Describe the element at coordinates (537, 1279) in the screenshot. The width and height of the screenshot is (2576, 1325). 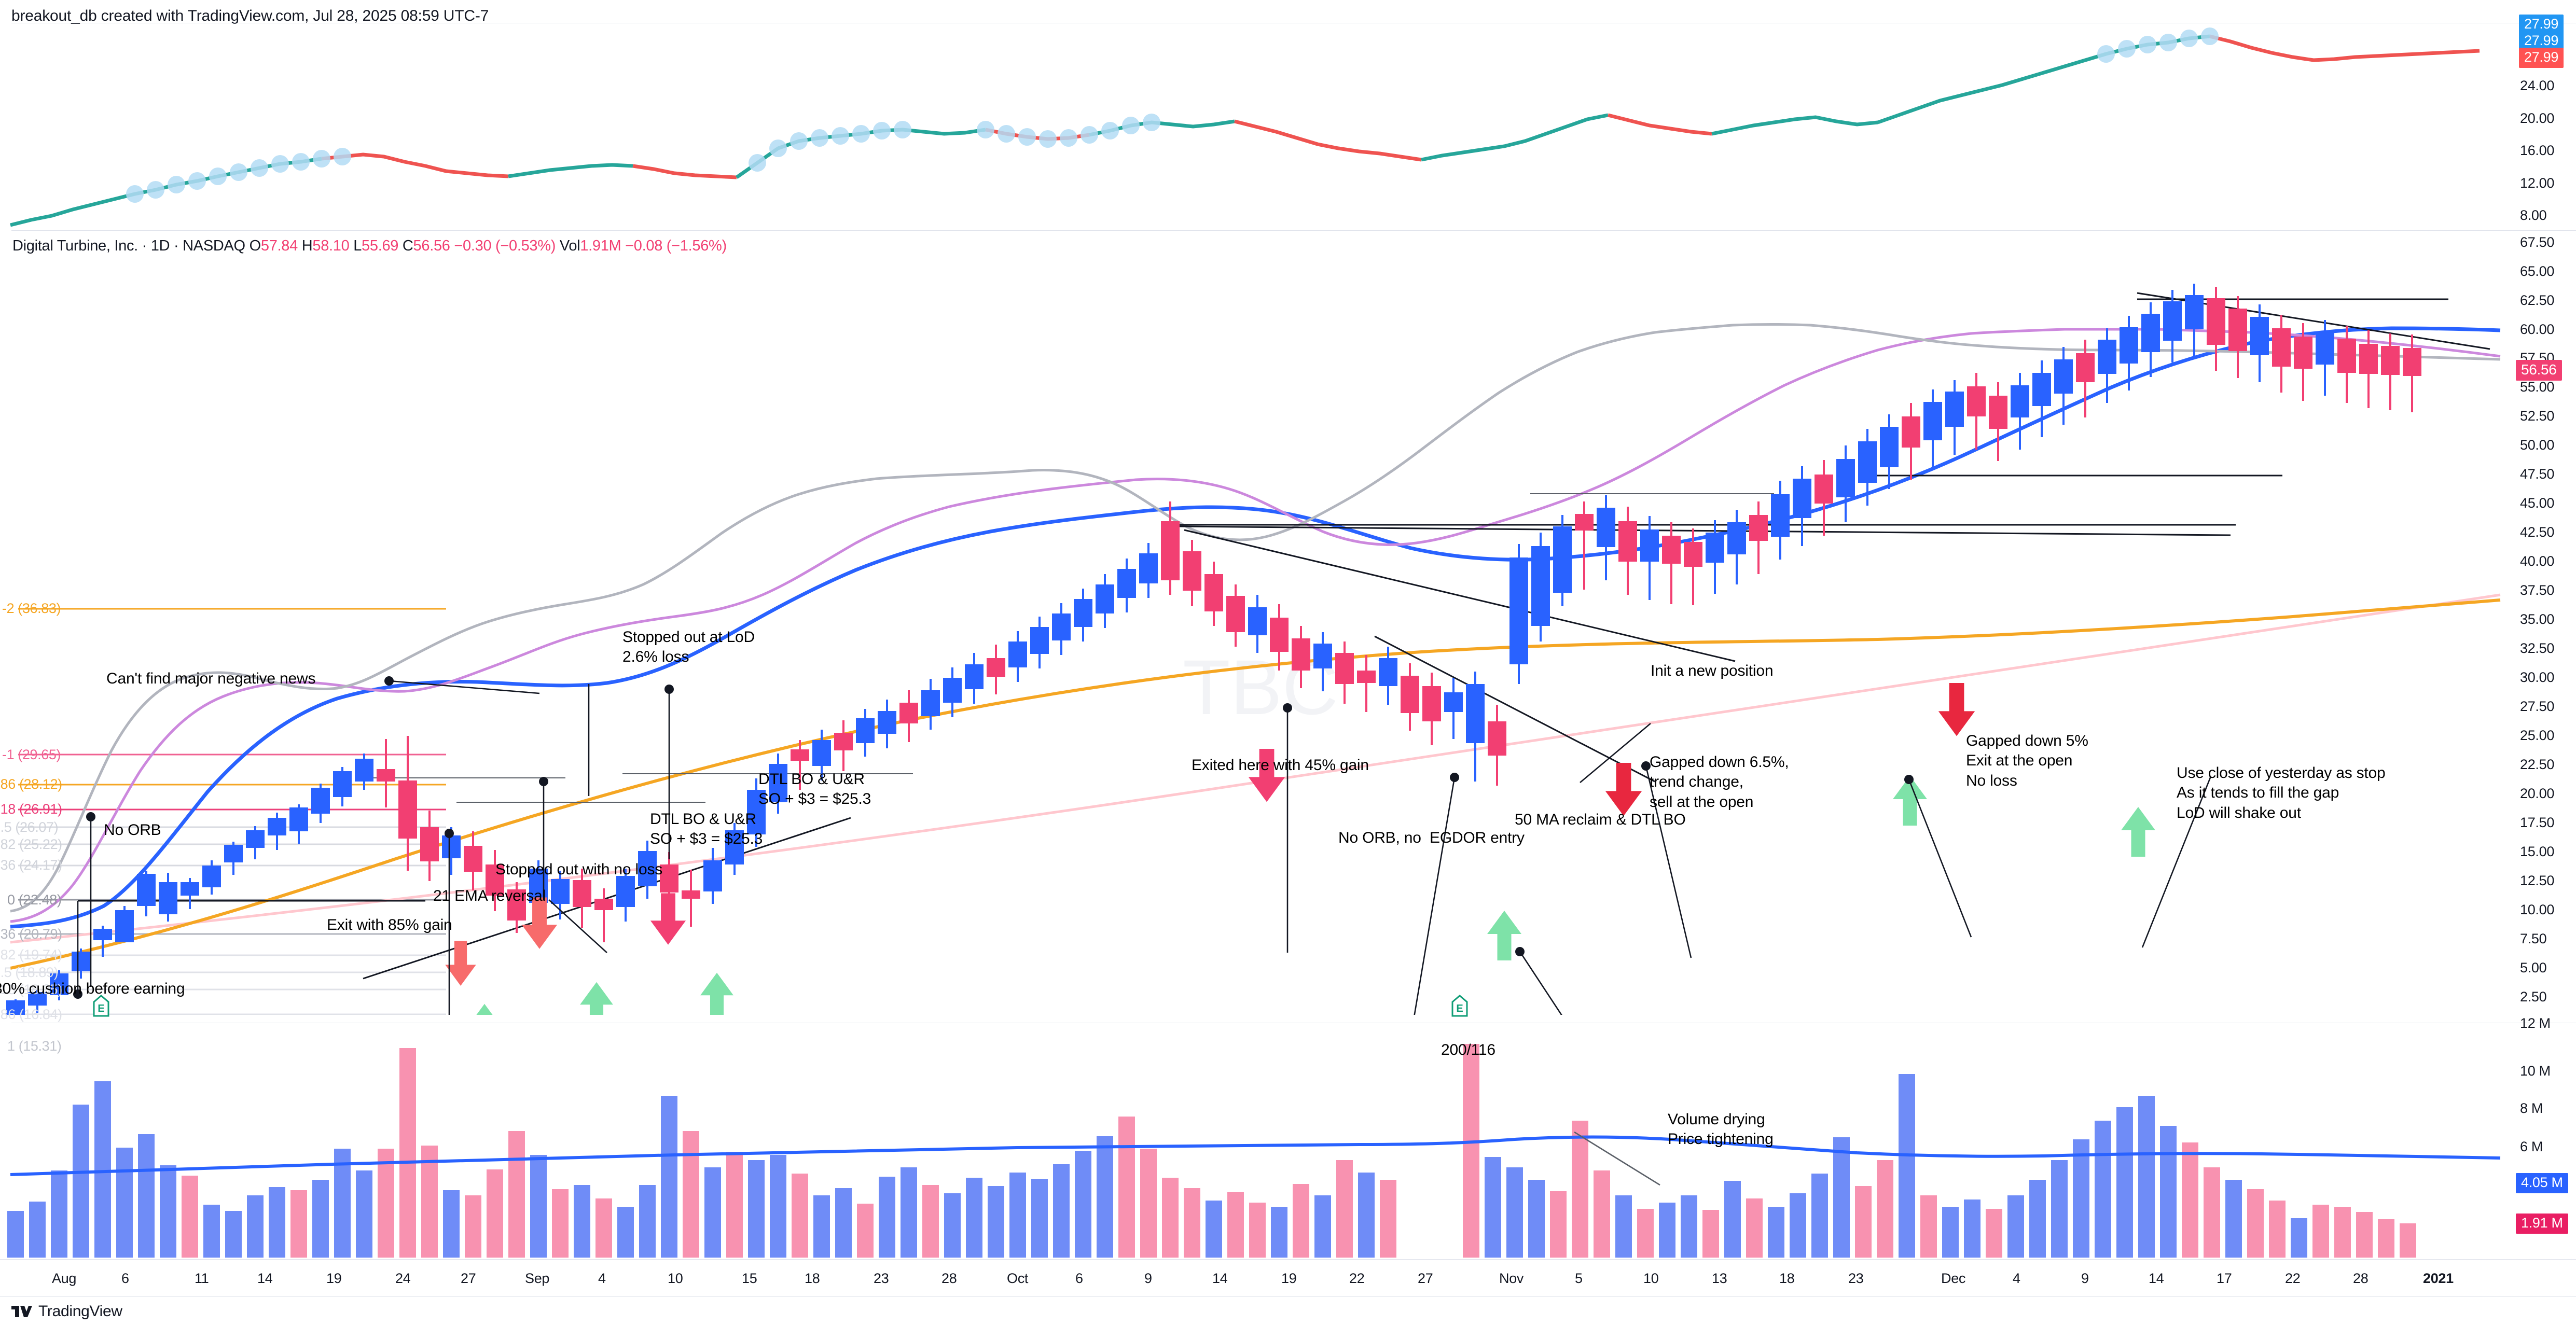
I see `time-tick-sep: Sep` at that location.